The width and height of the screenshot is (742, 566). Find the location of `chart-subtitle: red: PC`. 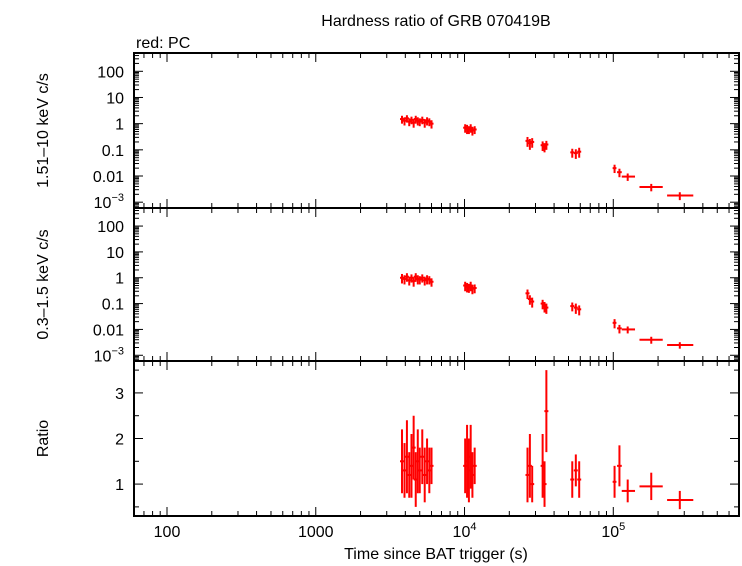

chart-subtitle: red: PC is located at coordinates (163, 43).